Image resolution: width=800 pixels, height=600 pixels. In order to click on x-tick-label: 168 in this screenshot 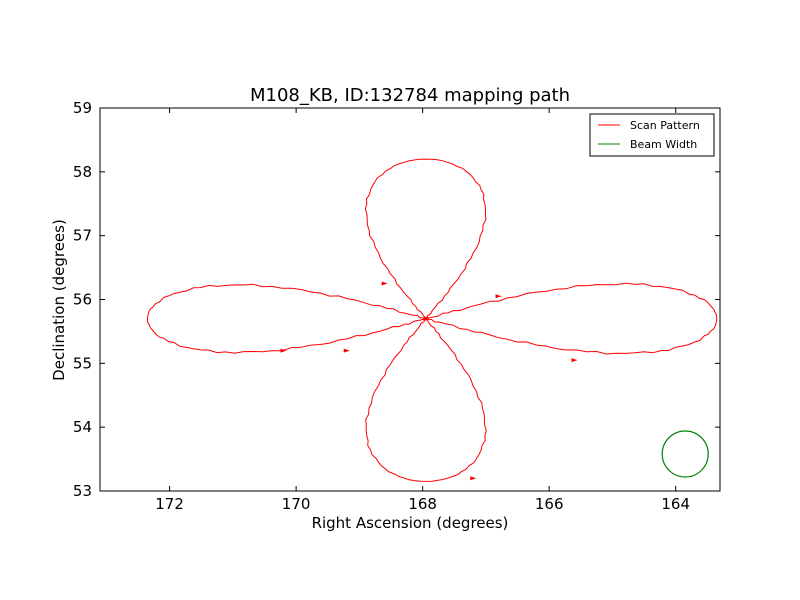, I will do `click(422, 504)`.